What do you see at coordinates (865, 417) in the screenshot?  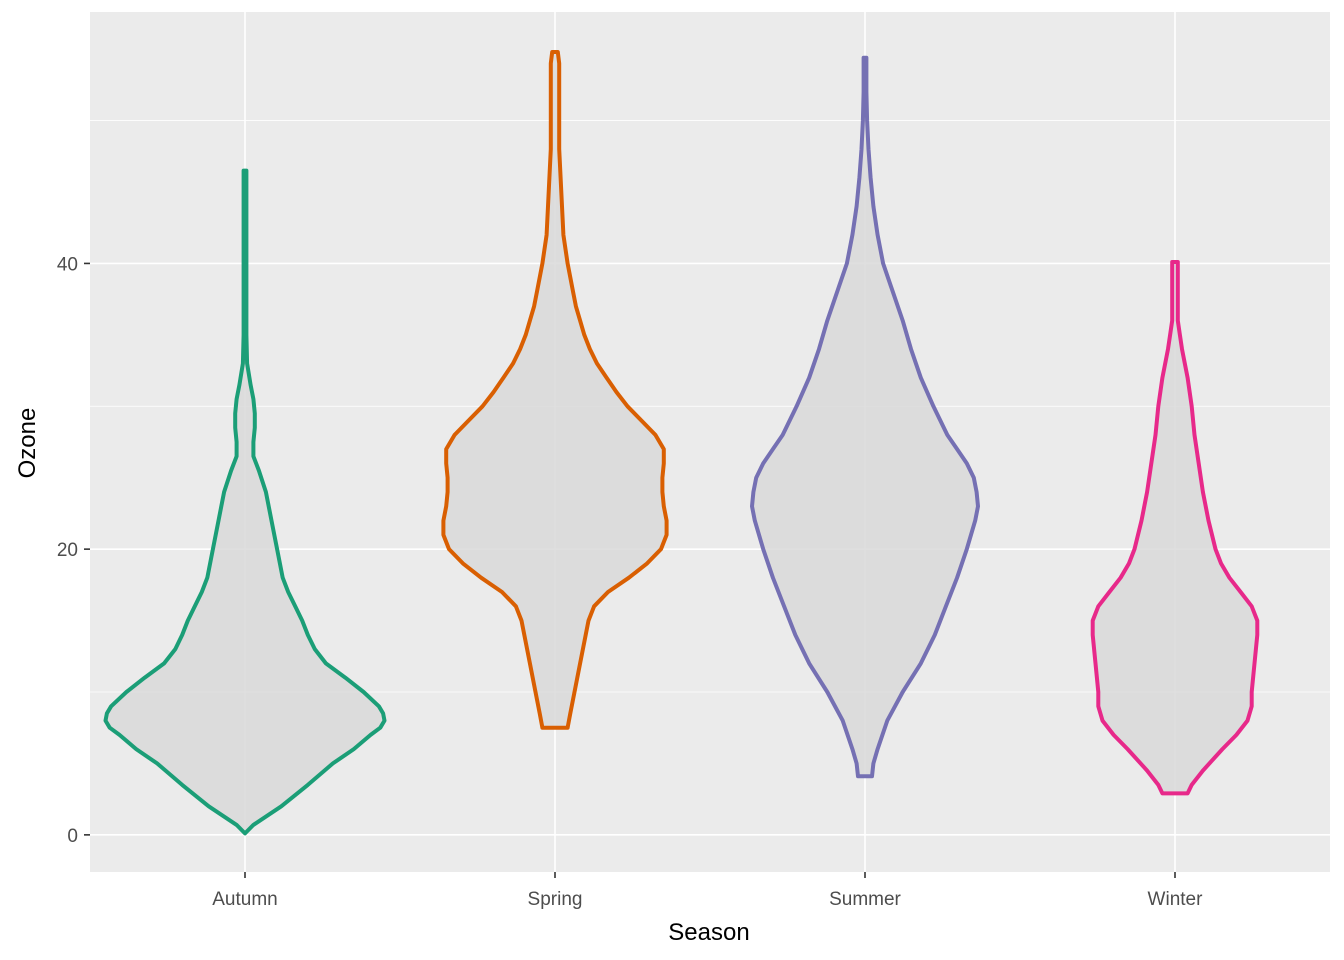 I see `violin-summer` at bounding box center [865, 417].